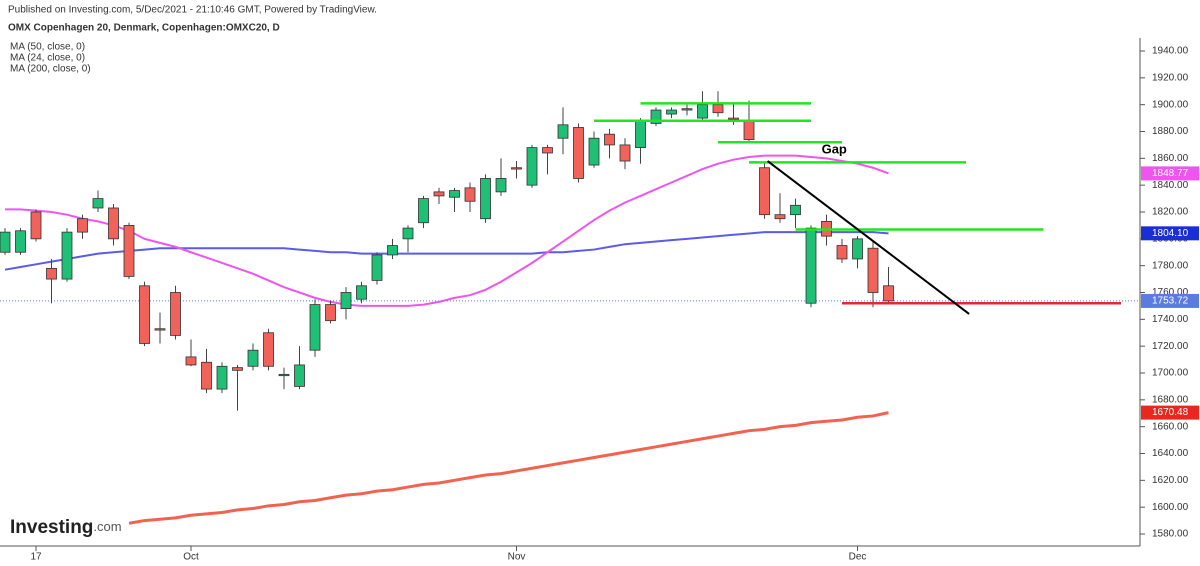  I want to click on y-tick-label: 1860.00, so click(1170, 158).